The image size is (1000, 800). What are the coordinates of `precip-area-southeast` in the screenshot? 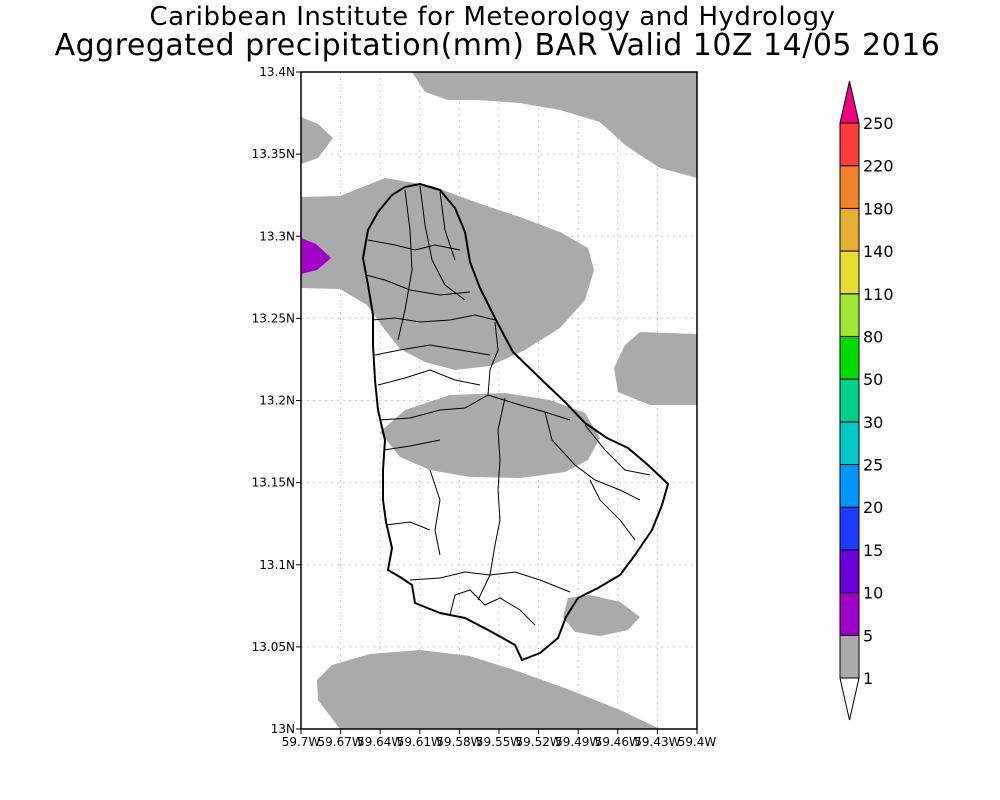 It's located at (601, 615).